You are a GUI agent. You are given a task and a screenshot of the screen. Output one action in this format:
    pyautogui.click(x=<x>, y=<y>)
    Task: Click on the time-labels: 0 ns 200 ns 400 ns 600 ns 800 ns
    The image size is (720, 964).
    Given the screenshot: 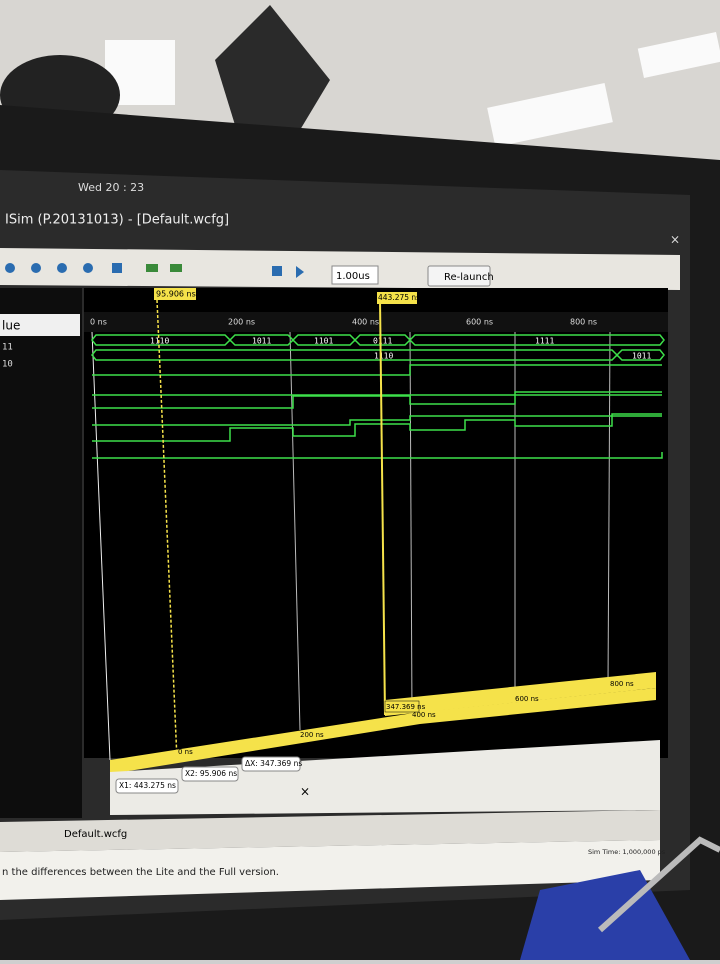 What is the action you would take?
    pyautogui.click(x=343, y=322)
    